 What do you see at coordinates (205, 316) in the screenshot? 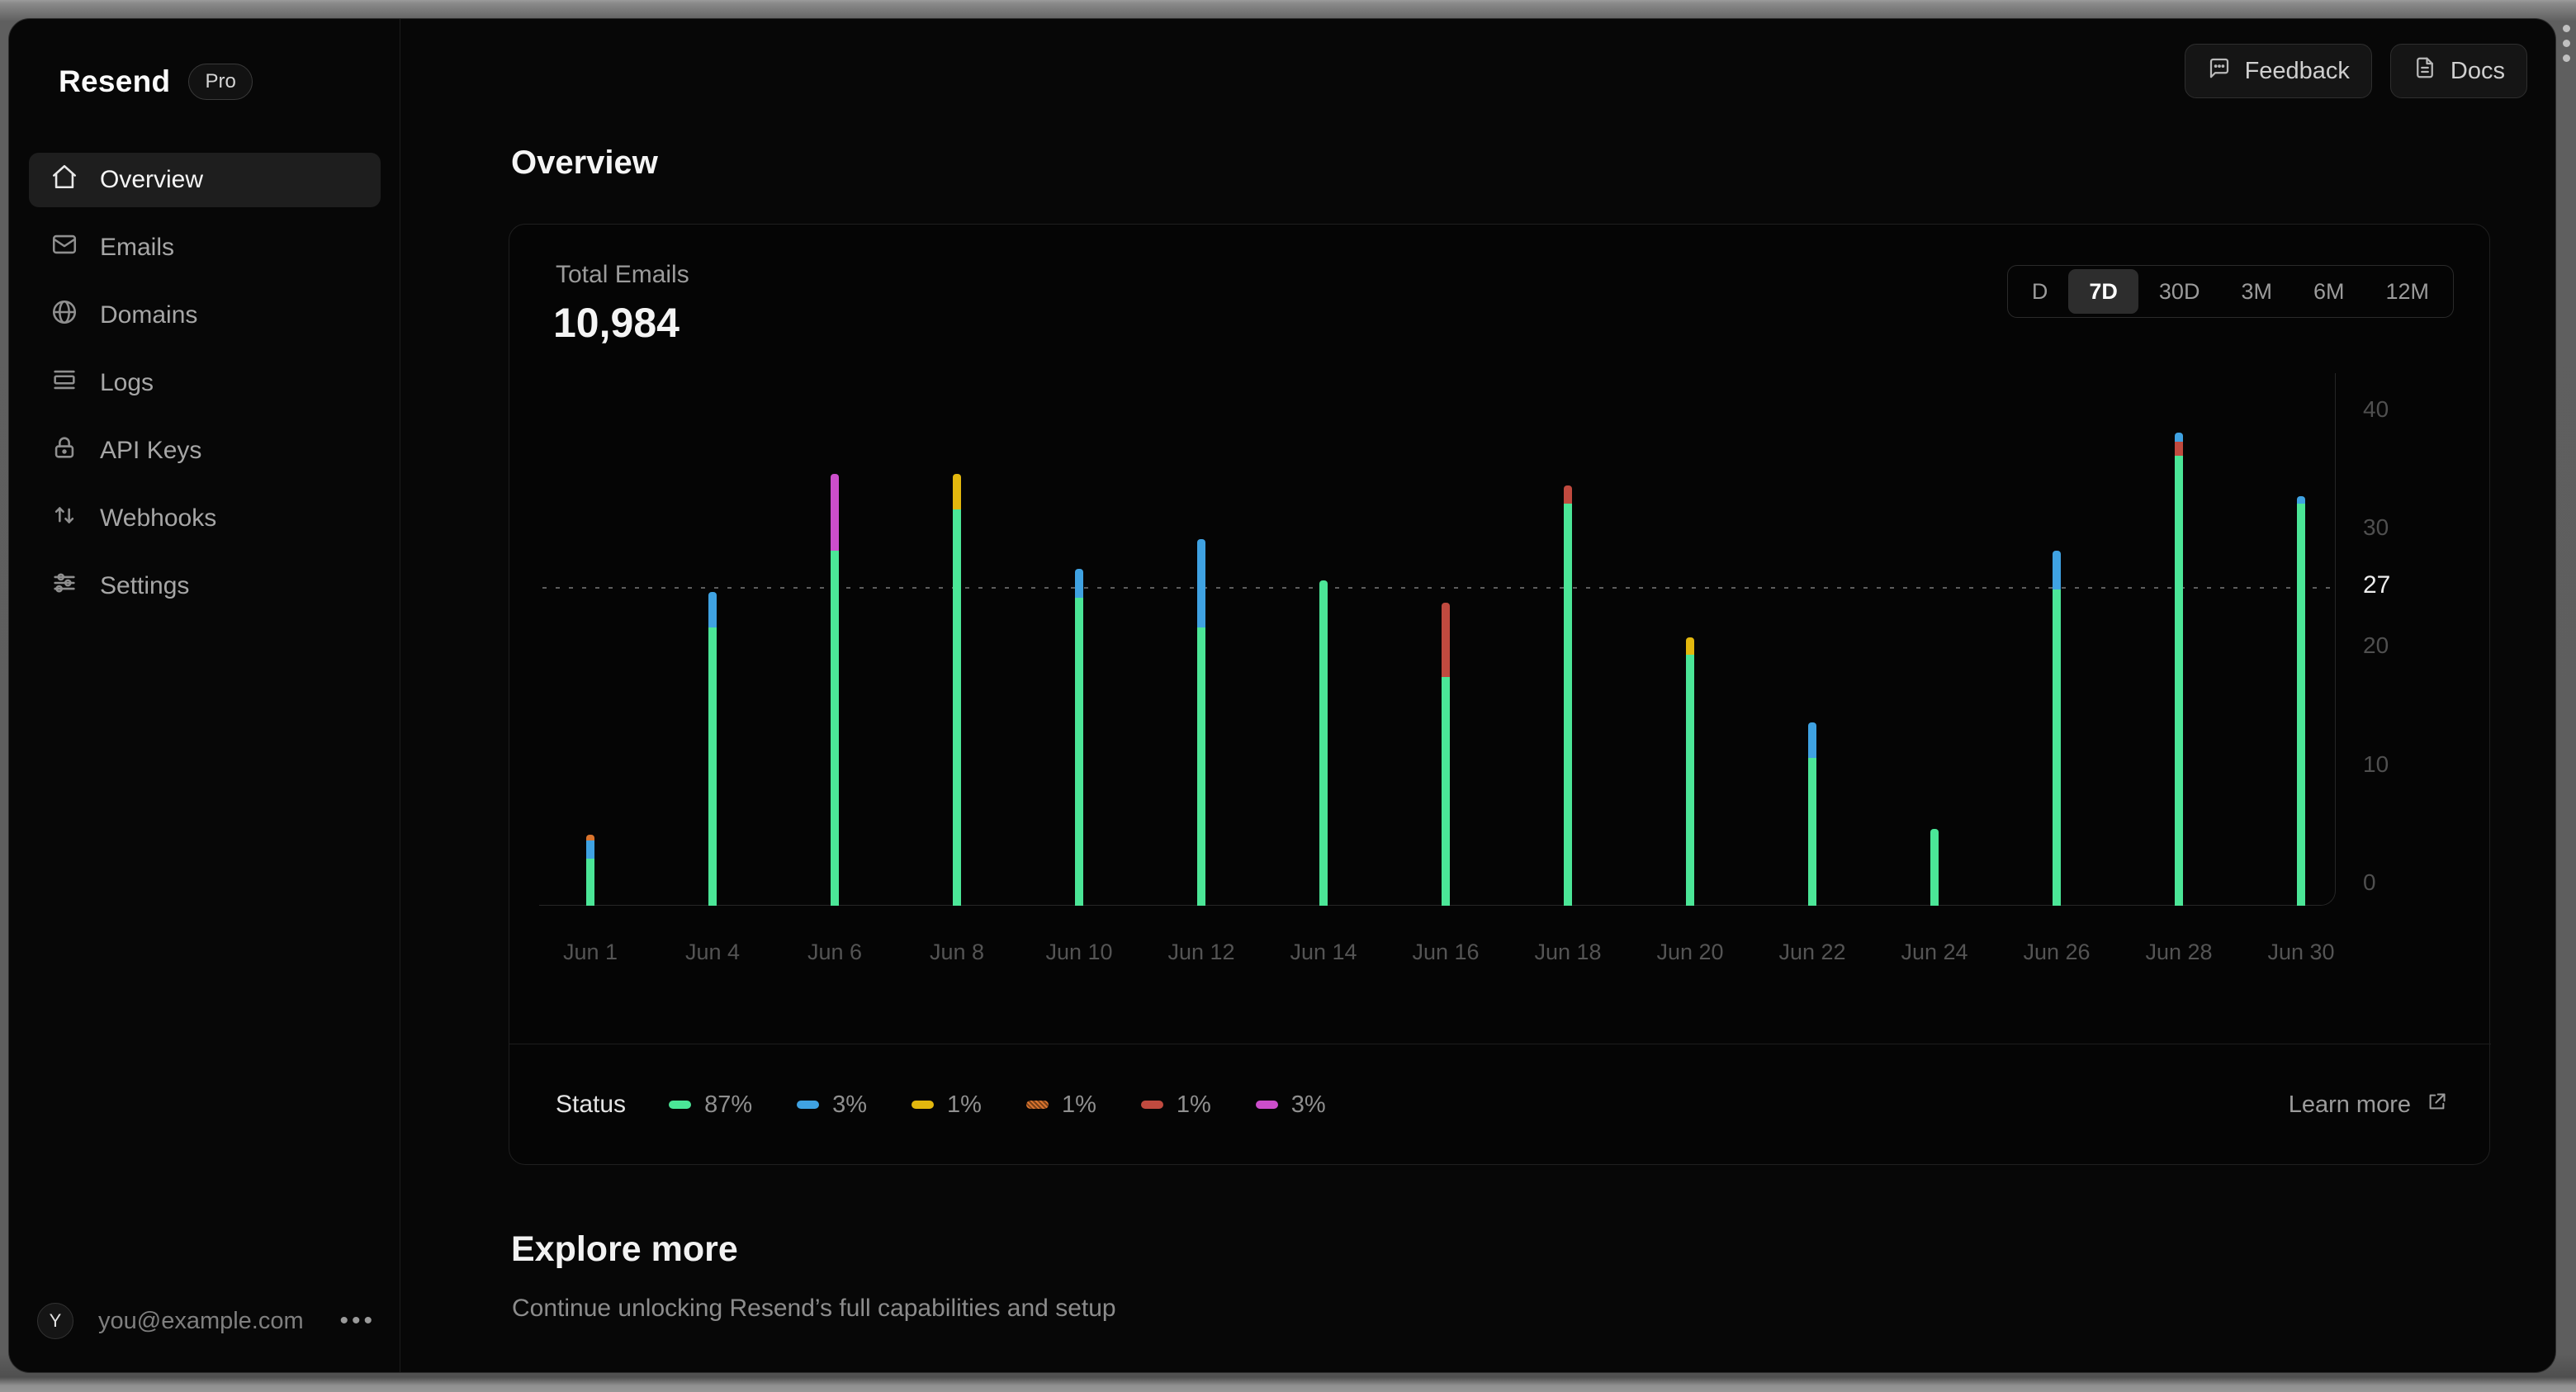
I see `sidebar-item-domains: Domains` at bounding box center [205, 316].